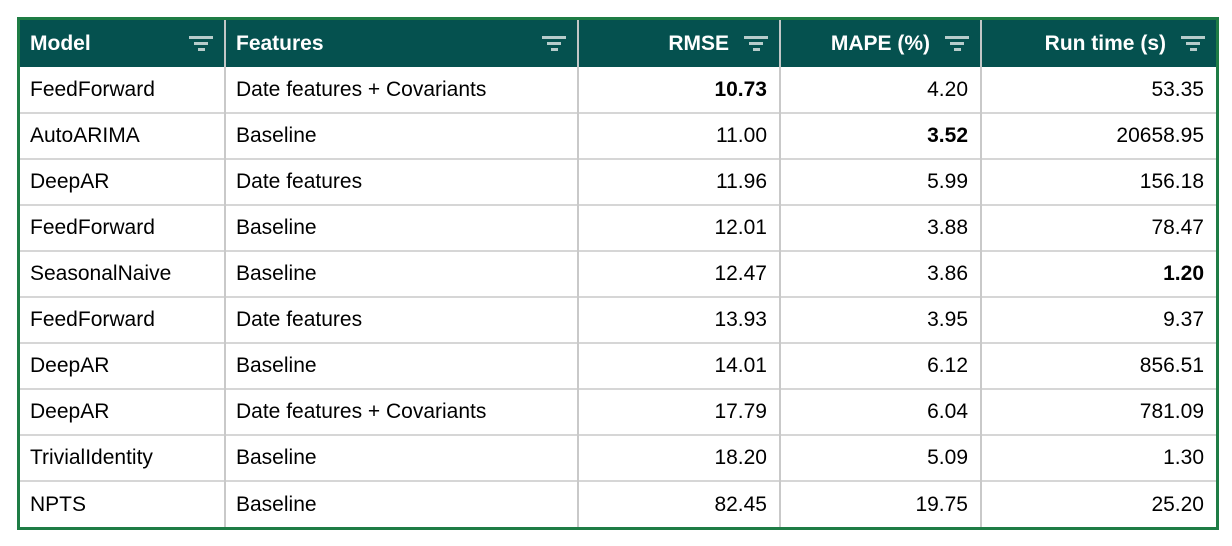 The width and height of the screenshot is (1232, 546). I want to click on table-row: AutoARIMA Baseline 11.00 3.52 20658.95, so click(618, 135).